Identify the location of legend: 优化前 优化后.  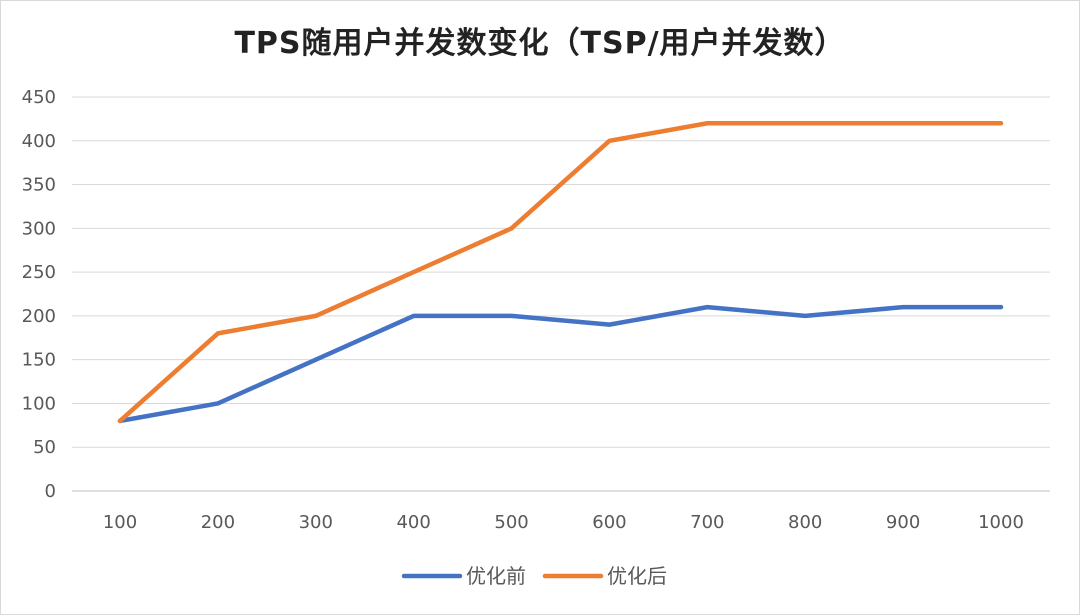
(534, 576).